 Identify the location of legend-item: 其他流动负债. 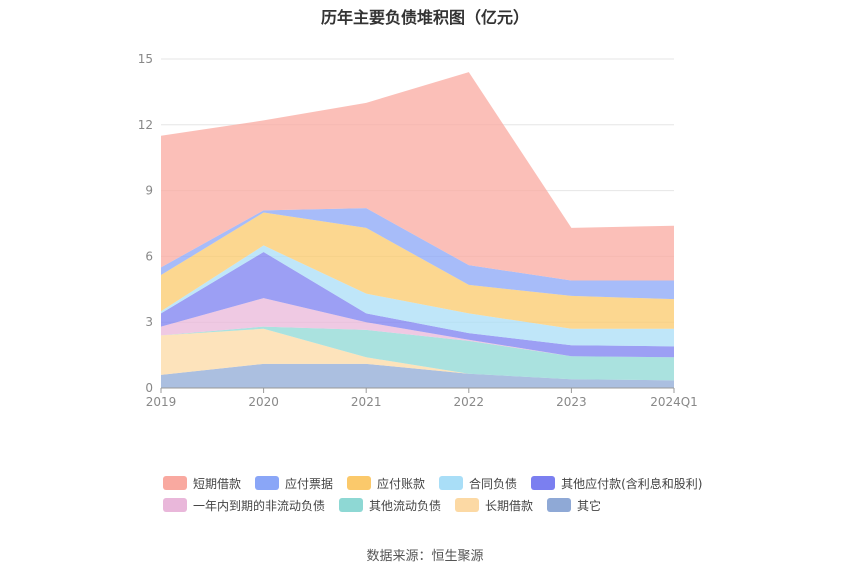
(390, 505).